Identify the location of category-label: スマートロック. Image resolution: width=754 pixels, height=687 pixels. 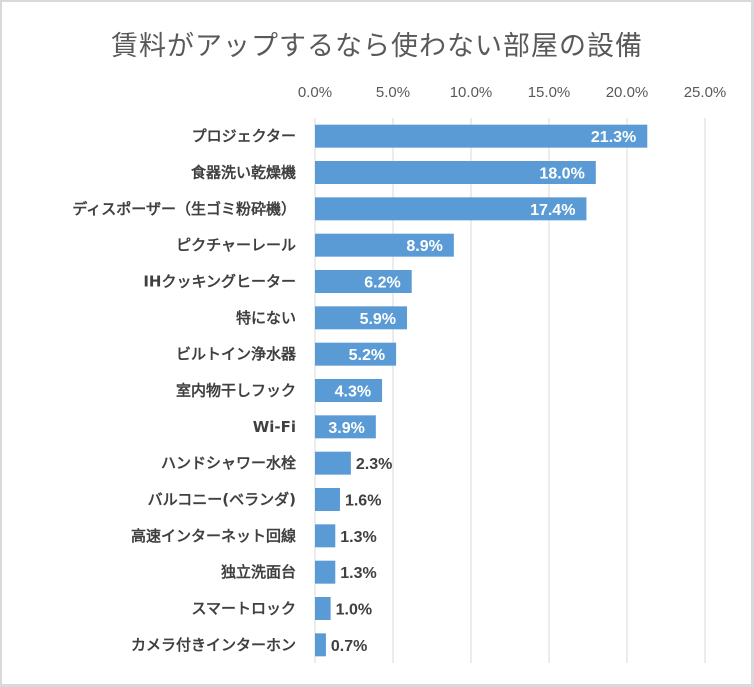
(243, 609).